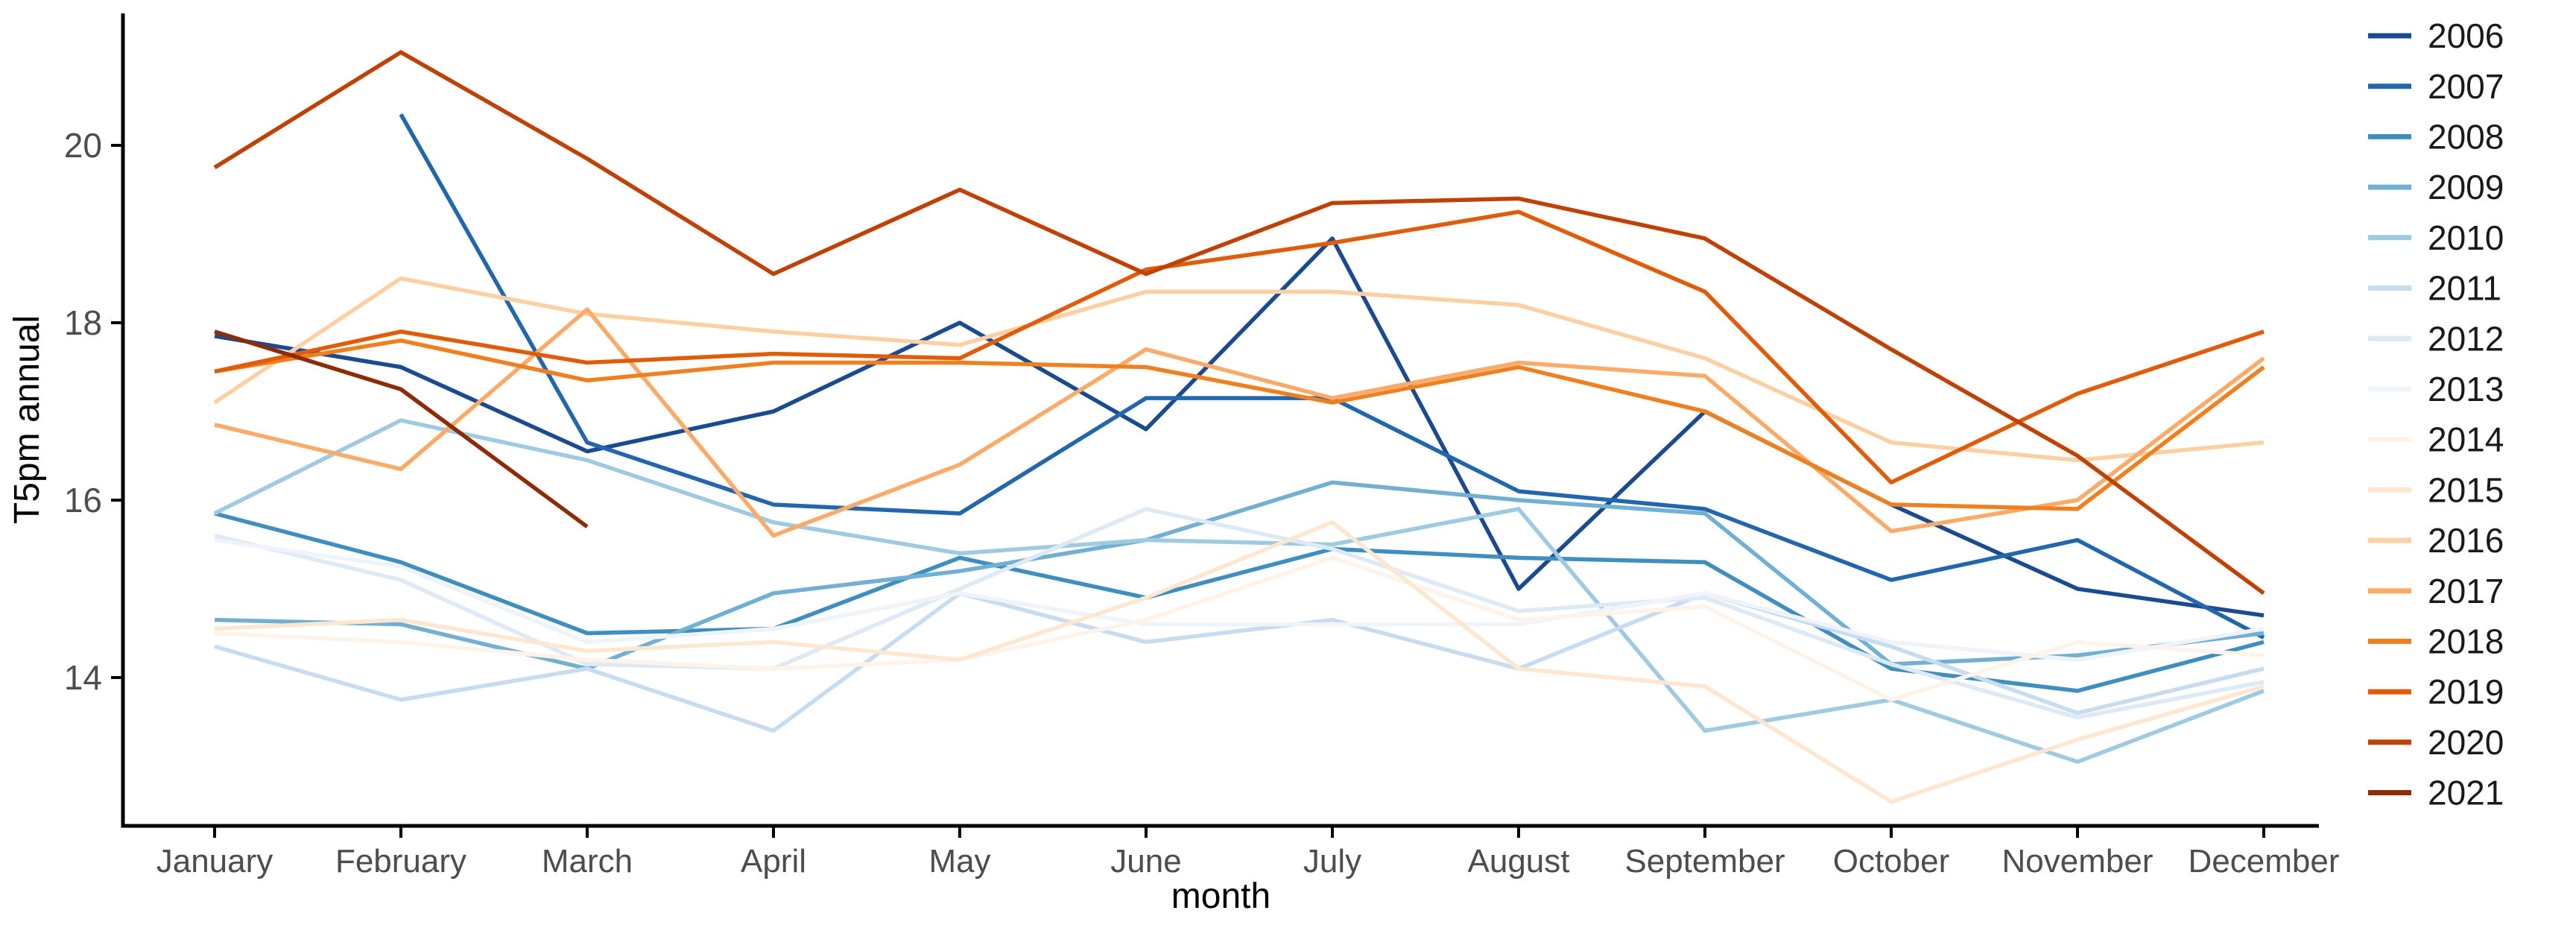 The image size is (2576, 925). Describe the element at coordinates (402, 428) in the screenshot. I see `series-line-2021` at that location.